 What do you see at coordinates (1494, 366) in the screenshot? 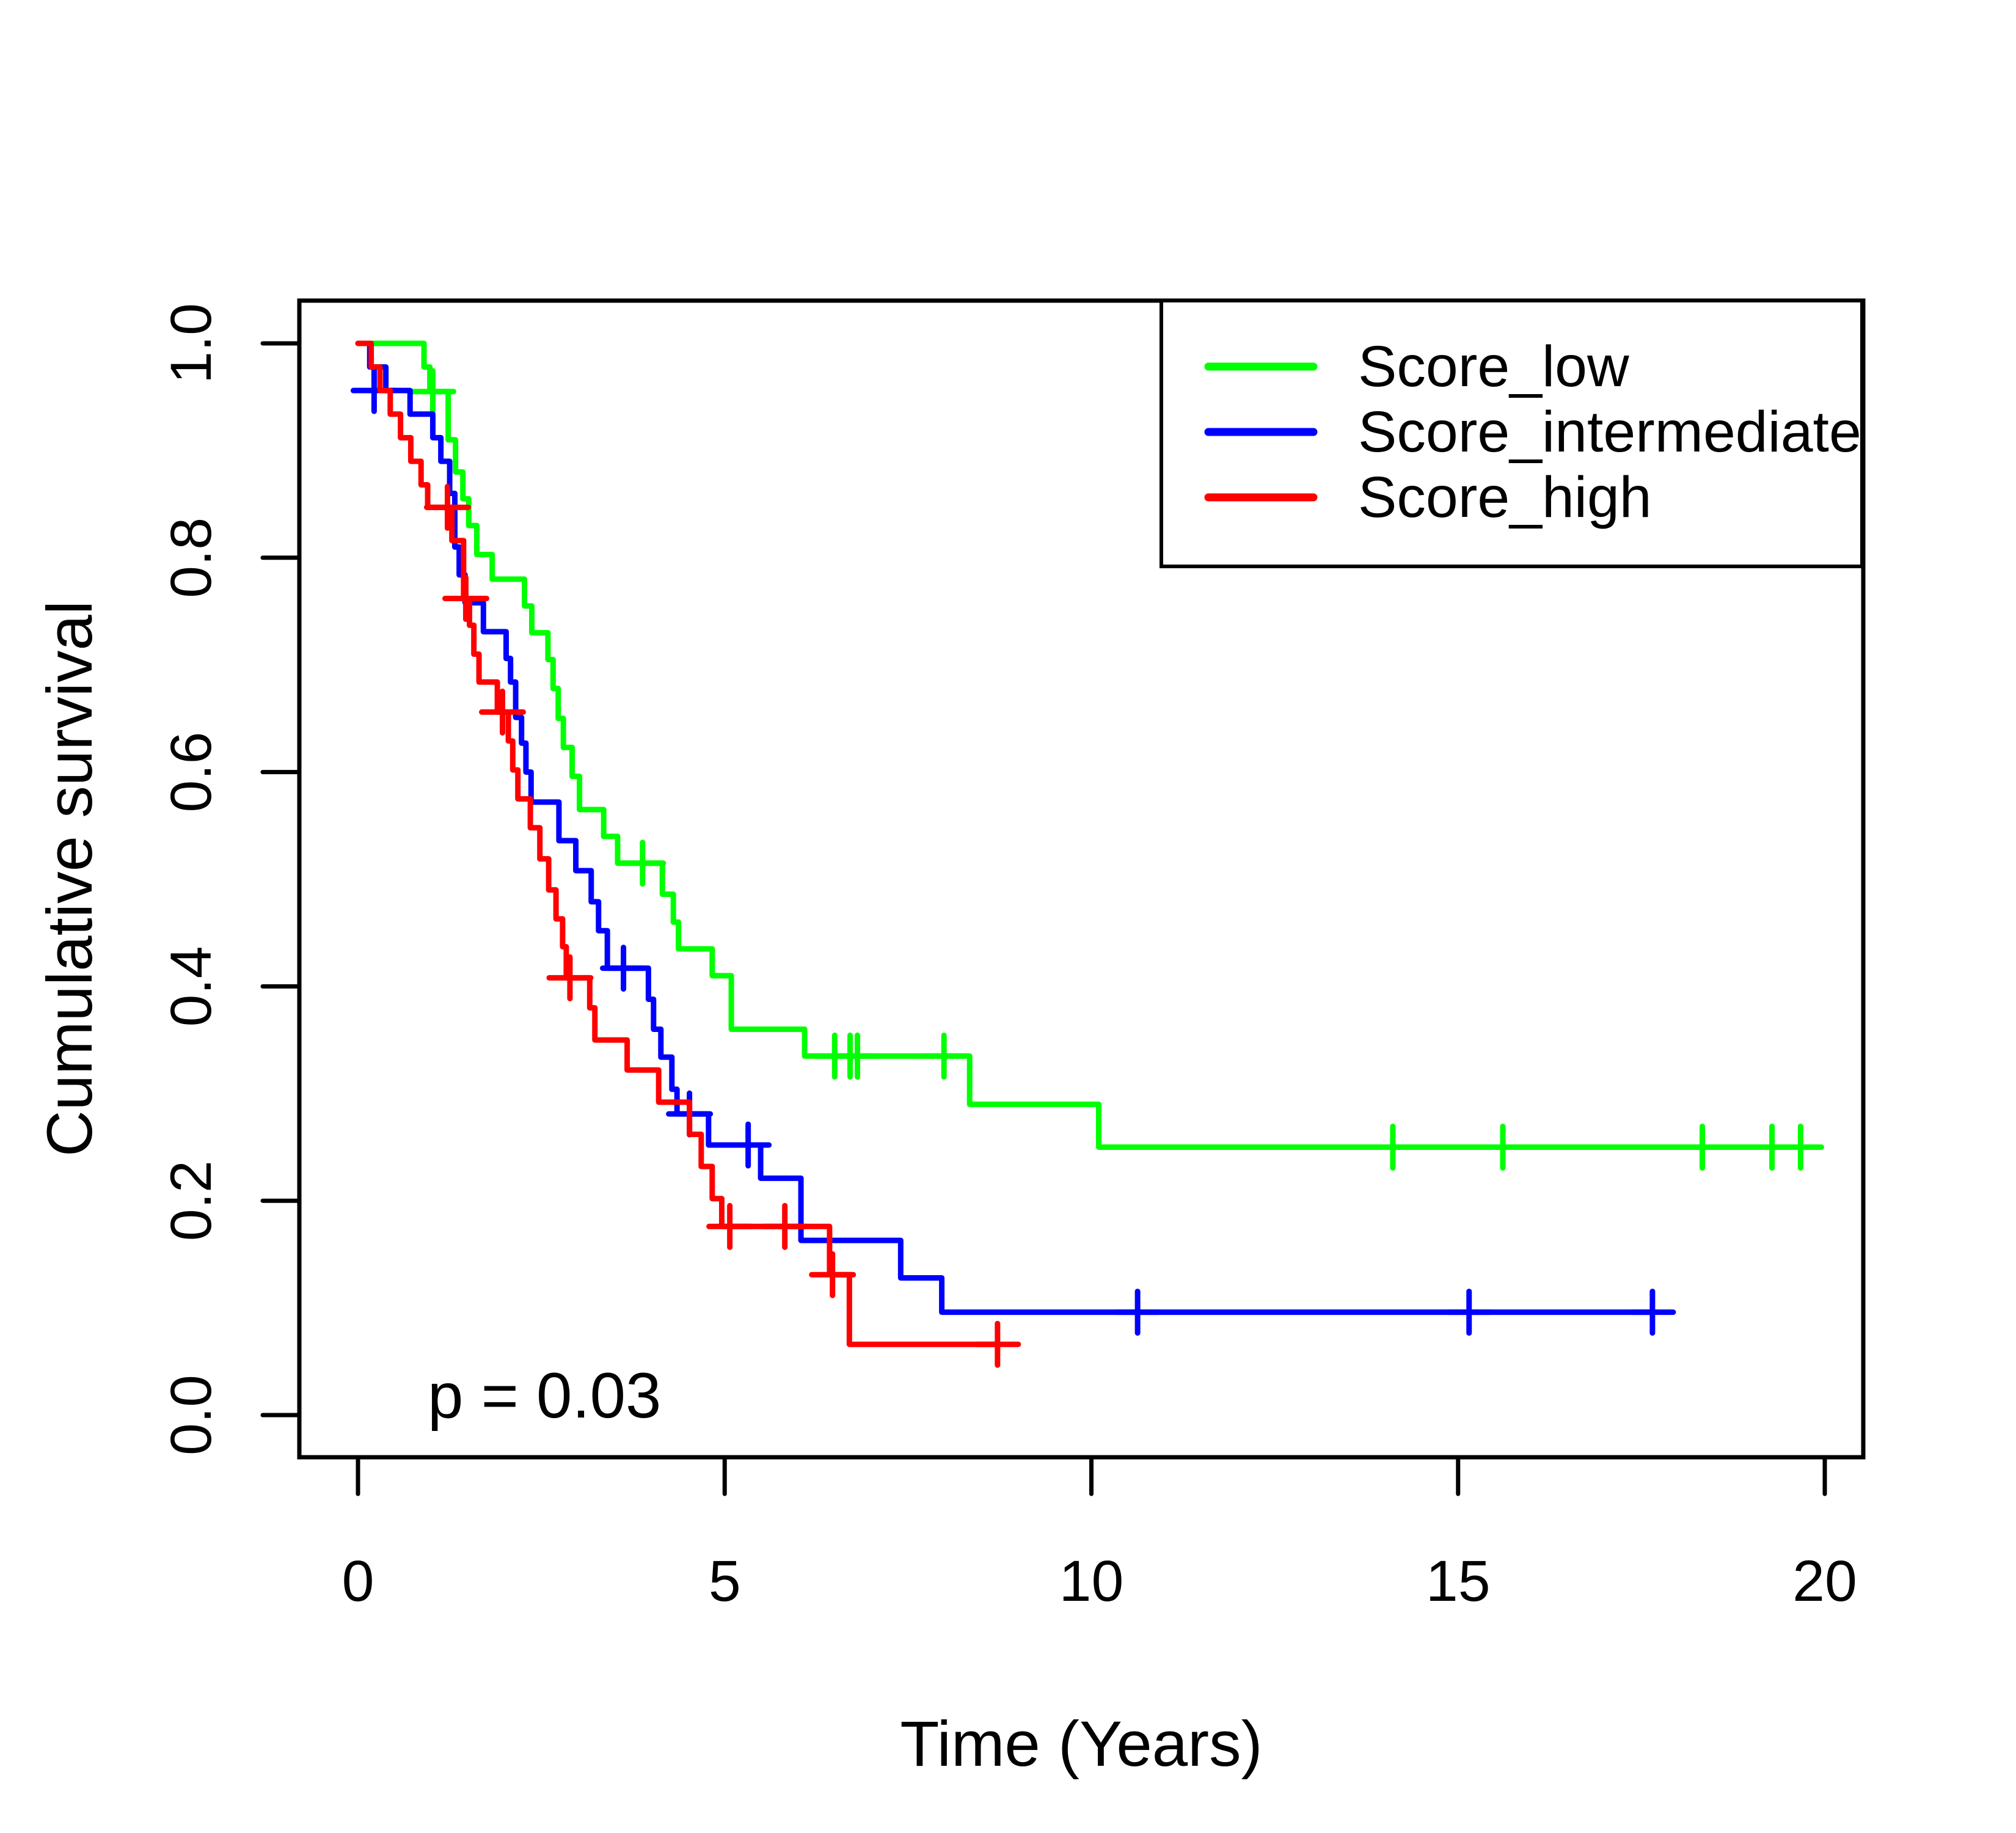
I see `legend-label-score_low: Score_low` at bounding box center [1494, 366].